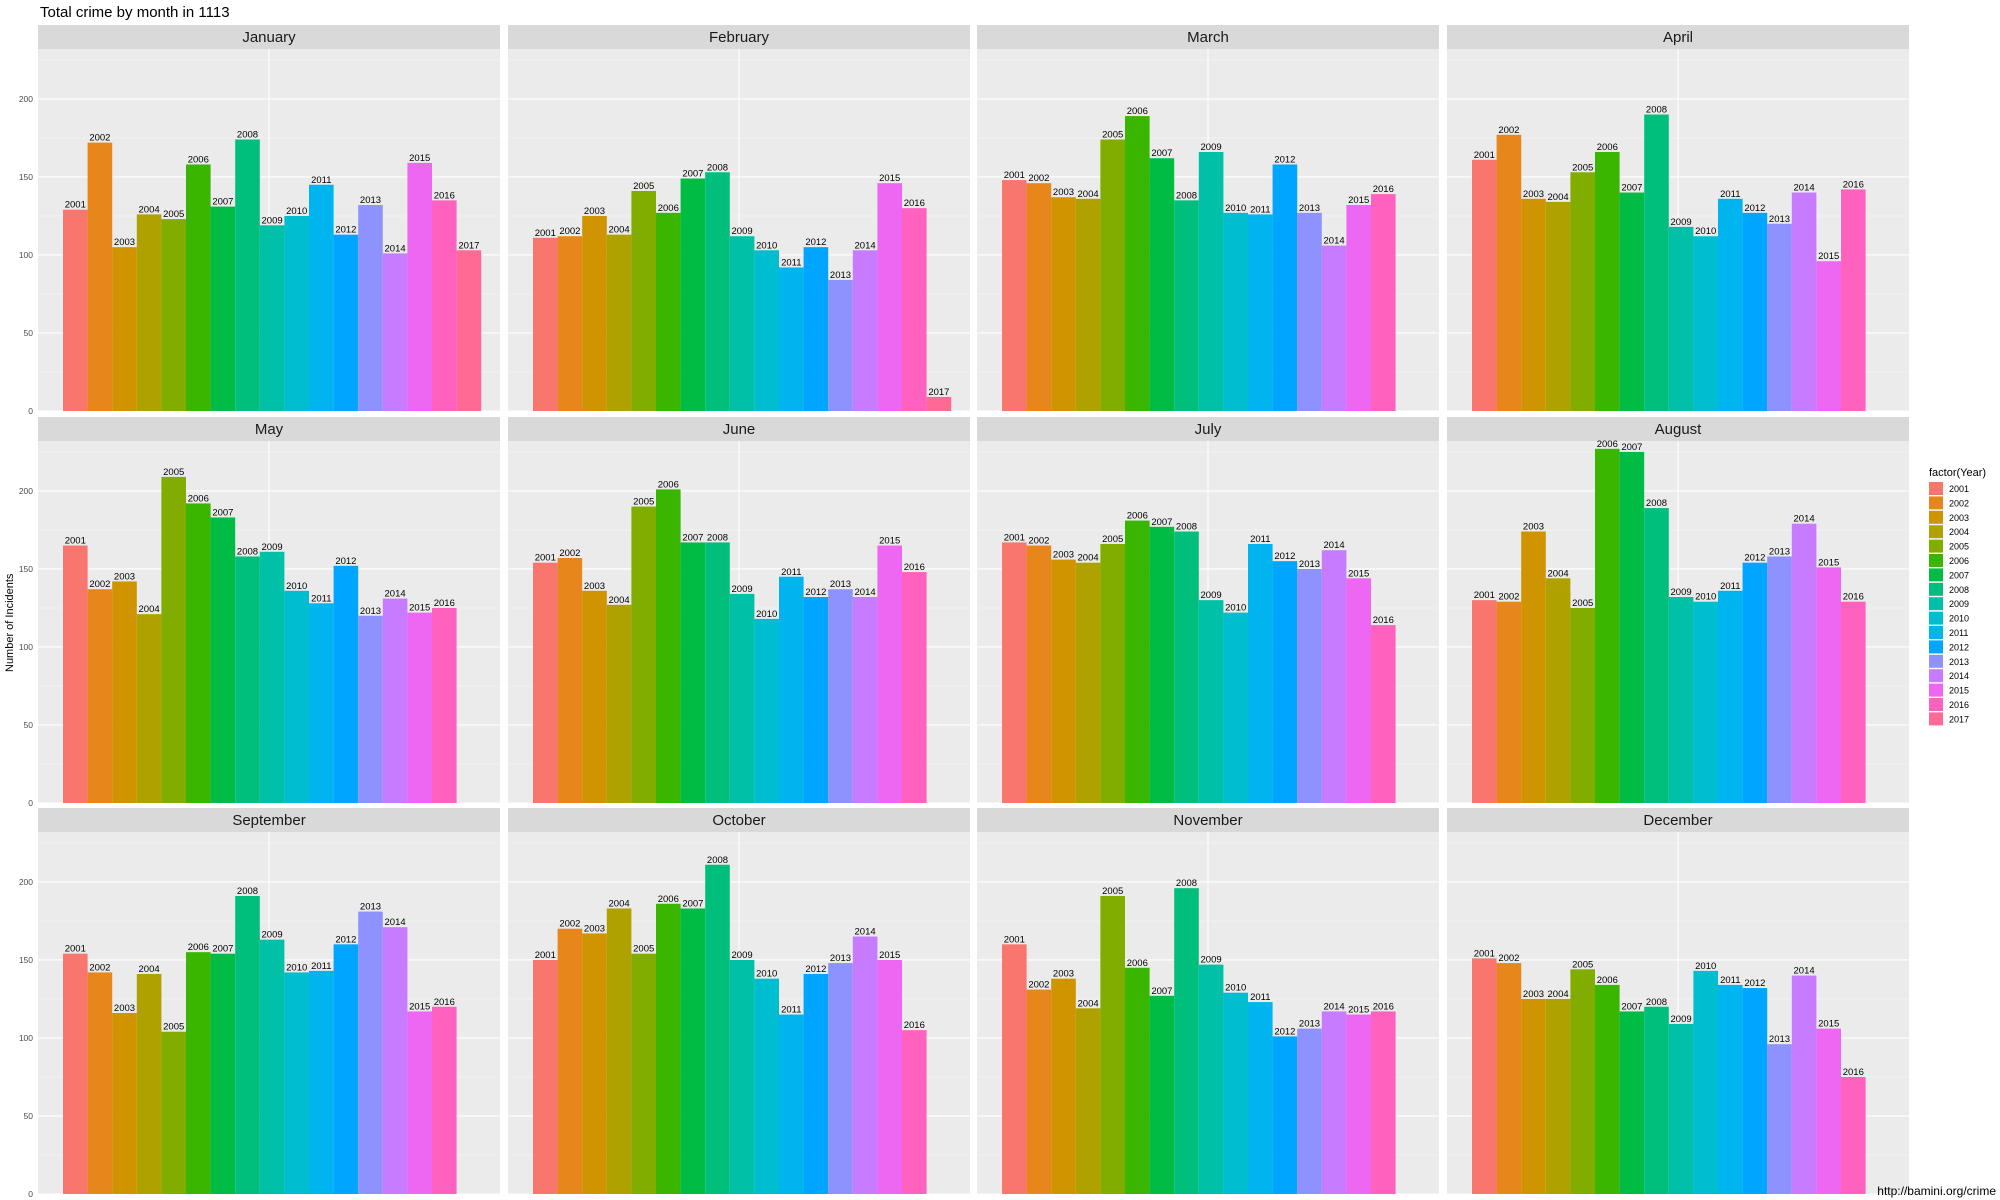 The height and width of the screenshot is (1200, 2000). I want to click on legend-title: factor(Year), so click(1957, 473).